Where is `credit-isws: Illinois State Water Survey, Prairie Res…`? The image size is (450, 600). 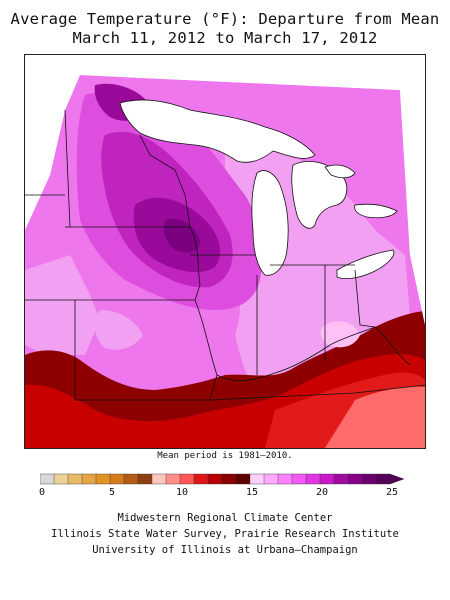 credit-isws: Illinois State Water Survey, Prairie Res… is located at coordinates (225, 534).